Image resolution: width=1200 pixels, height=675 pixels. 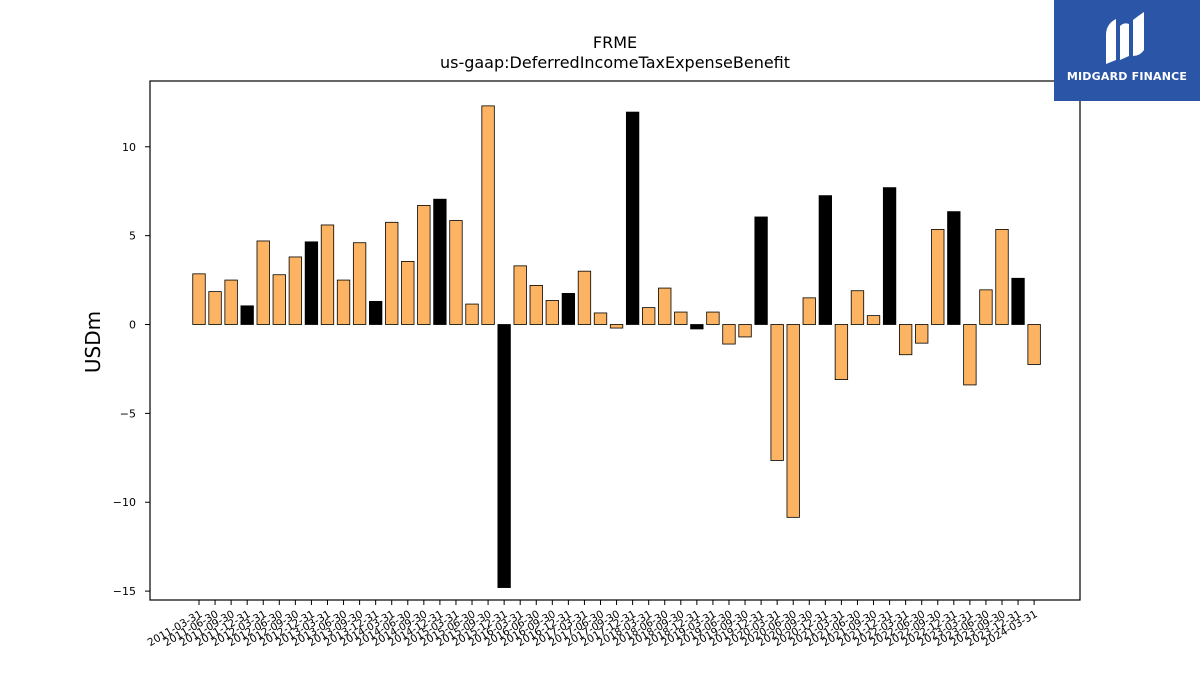 I want to click on y-tick-label: 5, so click(x=132, y=236).